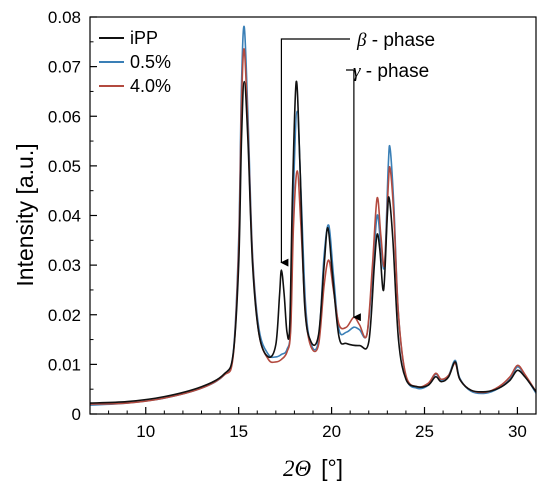  Describe the element at coordinates (144, 38) in the screenshot. I see `legend-label: iPP` at that location.